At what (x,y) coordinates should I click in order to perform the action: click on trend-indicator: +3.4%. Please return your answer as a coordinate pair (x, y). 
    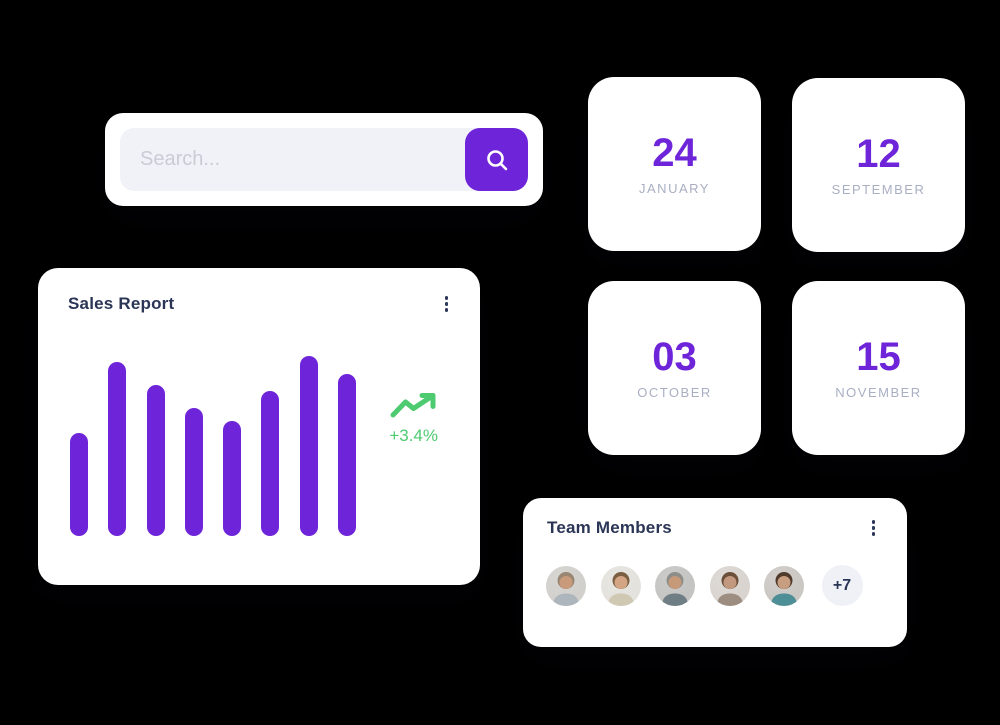
    Looking at the image, I should click on (413, 419).